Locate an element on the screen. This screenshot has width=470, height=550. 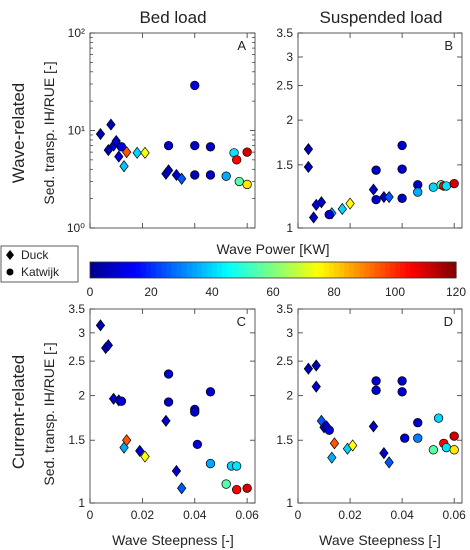
panel-letter: C is located at coordinates (241, 321).